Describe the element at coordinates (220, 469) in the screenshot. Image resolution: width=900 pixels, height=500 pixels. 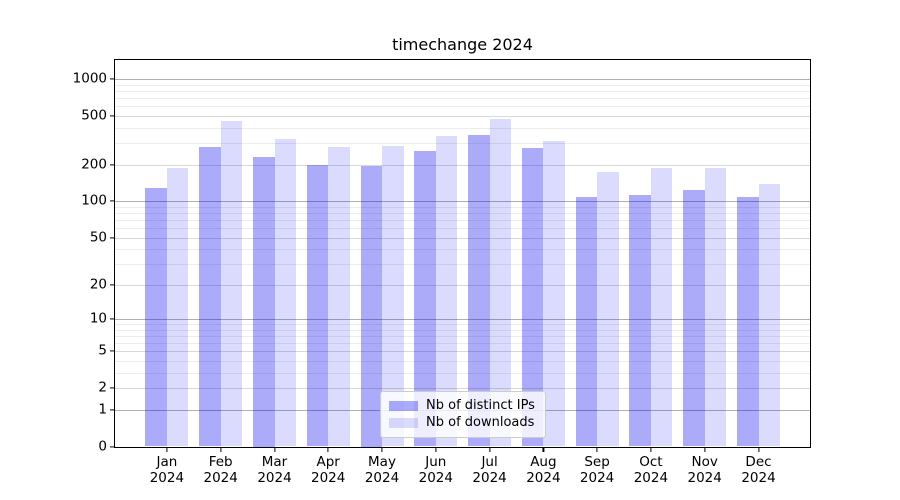
I see `x-tick-label: Feb 2024` at that location.